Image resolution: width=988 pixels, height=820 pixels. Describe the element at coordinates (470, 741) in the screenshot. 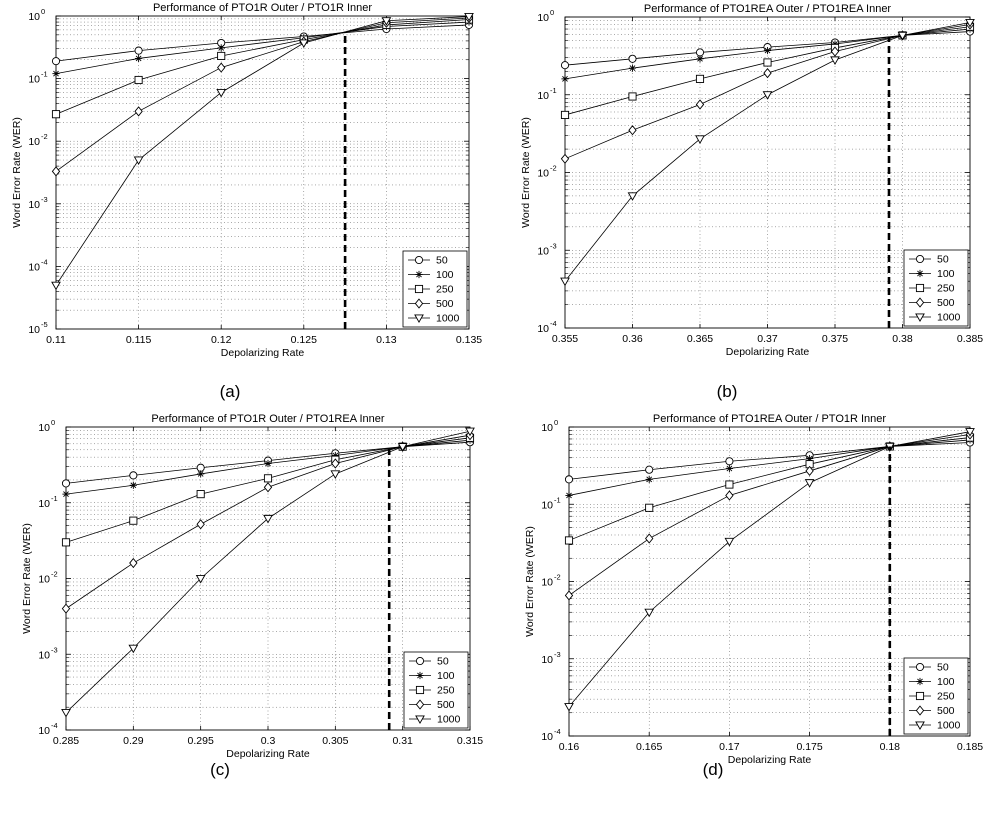

I see `chart-c-xtick-label: 0.315` at that location.